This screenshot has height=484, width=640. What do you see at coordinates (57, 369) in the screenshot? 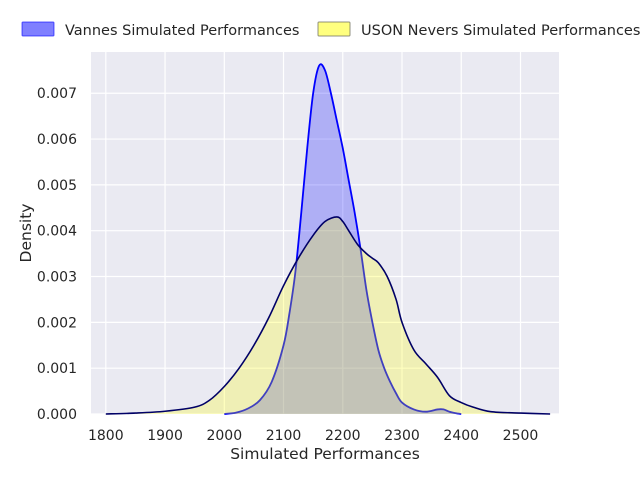
I see `y-tick-label: 0.001` at bounding box center [57, 369].